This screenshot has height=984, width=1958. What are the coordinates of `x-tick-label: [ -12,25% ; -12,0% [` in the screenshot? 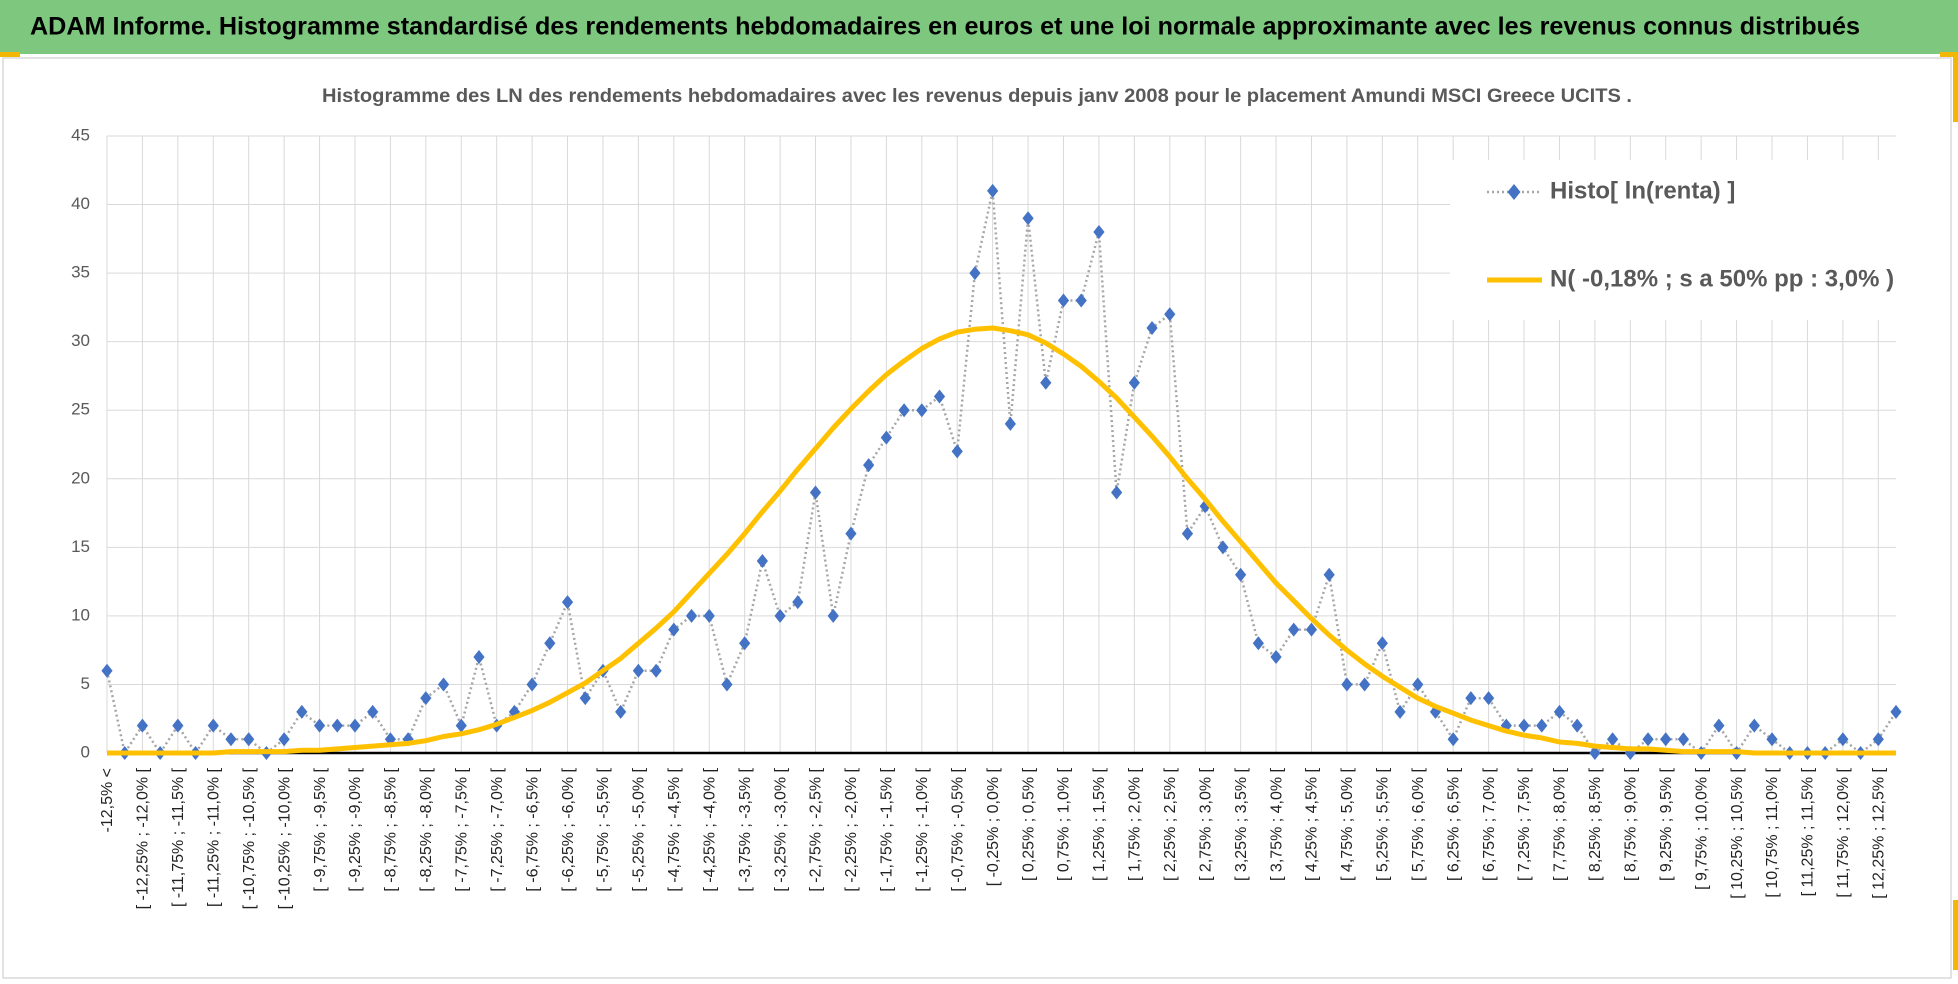 It's located at (143, 838).